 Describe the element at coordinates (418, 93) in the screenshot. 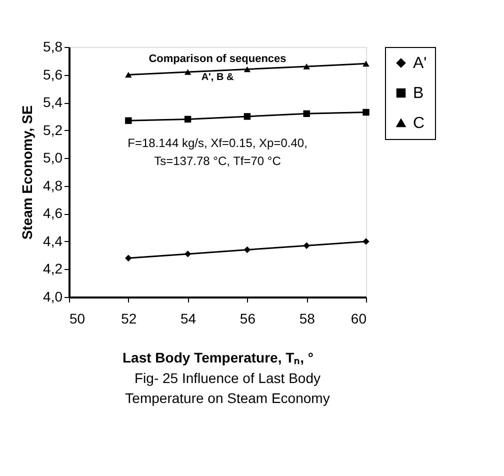

I see `legend-label: B` at that location.